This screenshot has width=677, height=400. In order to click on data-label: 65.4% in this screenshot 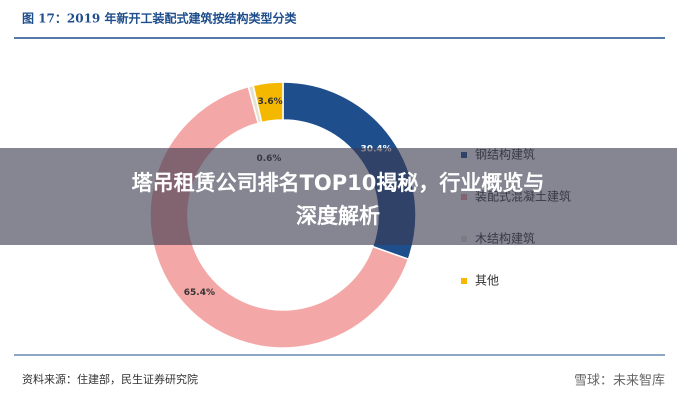, I will do `click(199, 293)`.